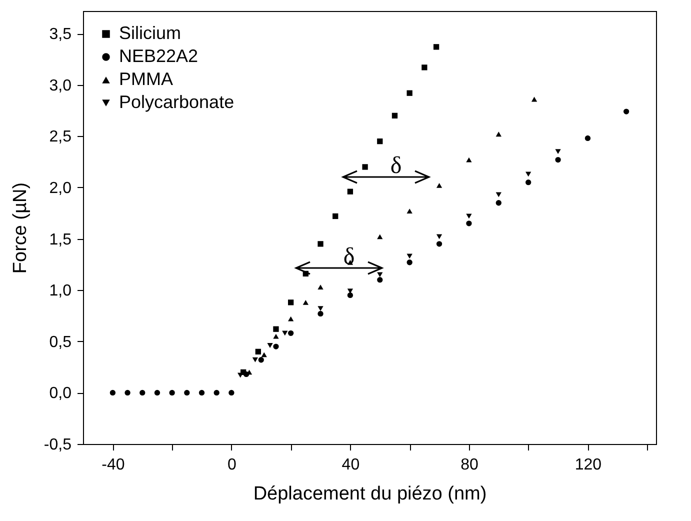 The height and width of the screenshot is (521, 691). What do you see at coordinates (370, 494) in the screenshot?
I see `x-axis-title: Déplacement du piézo (nm)` at bounding box center [370, 494].